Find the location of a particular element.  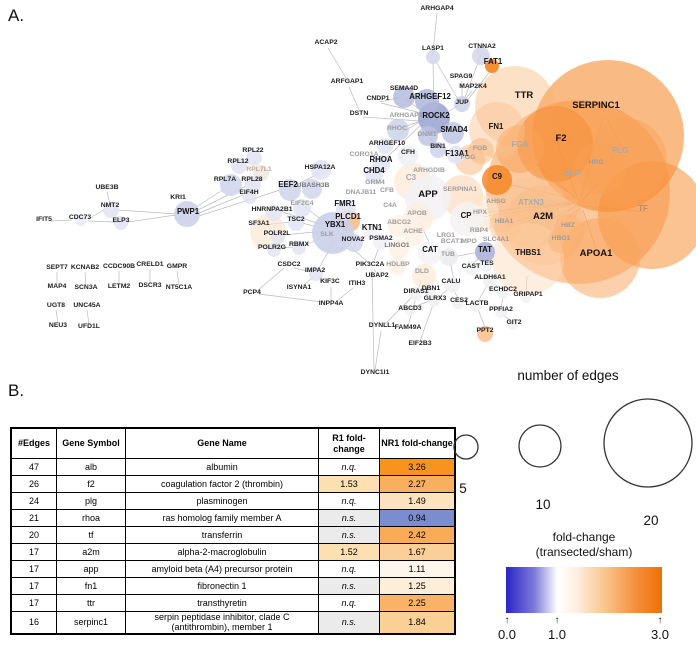

gene-label: DYNLL1 is located at coordinates (382, 325).